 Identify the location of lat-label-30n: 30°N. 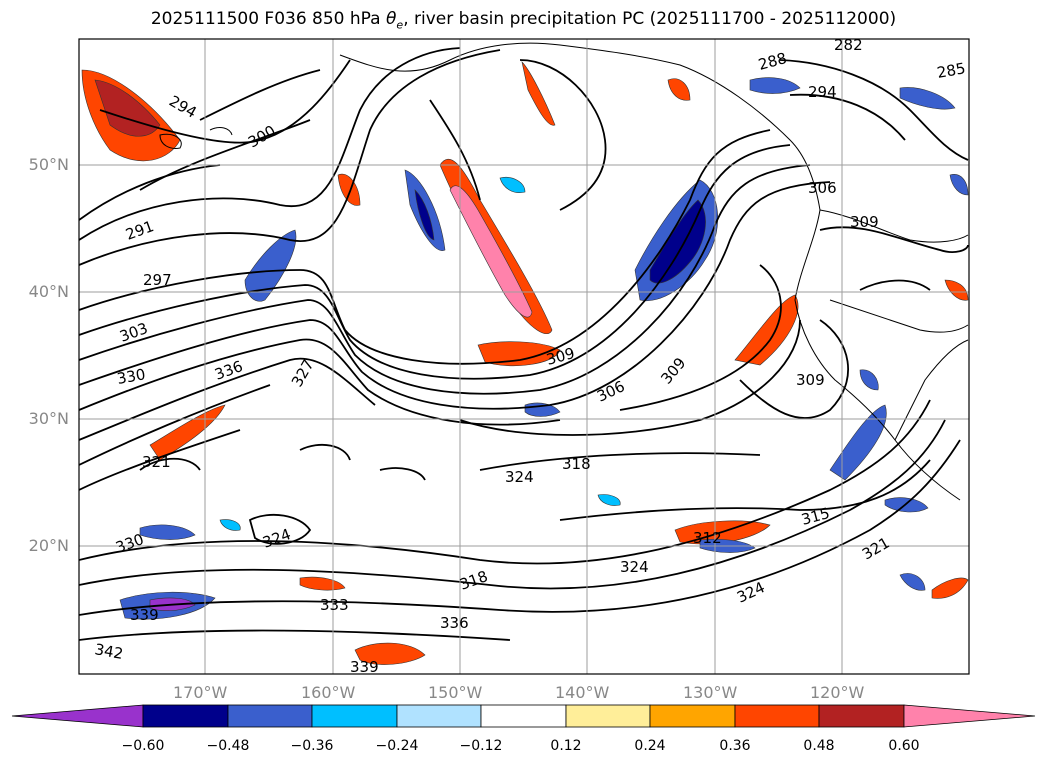
(48, 418).